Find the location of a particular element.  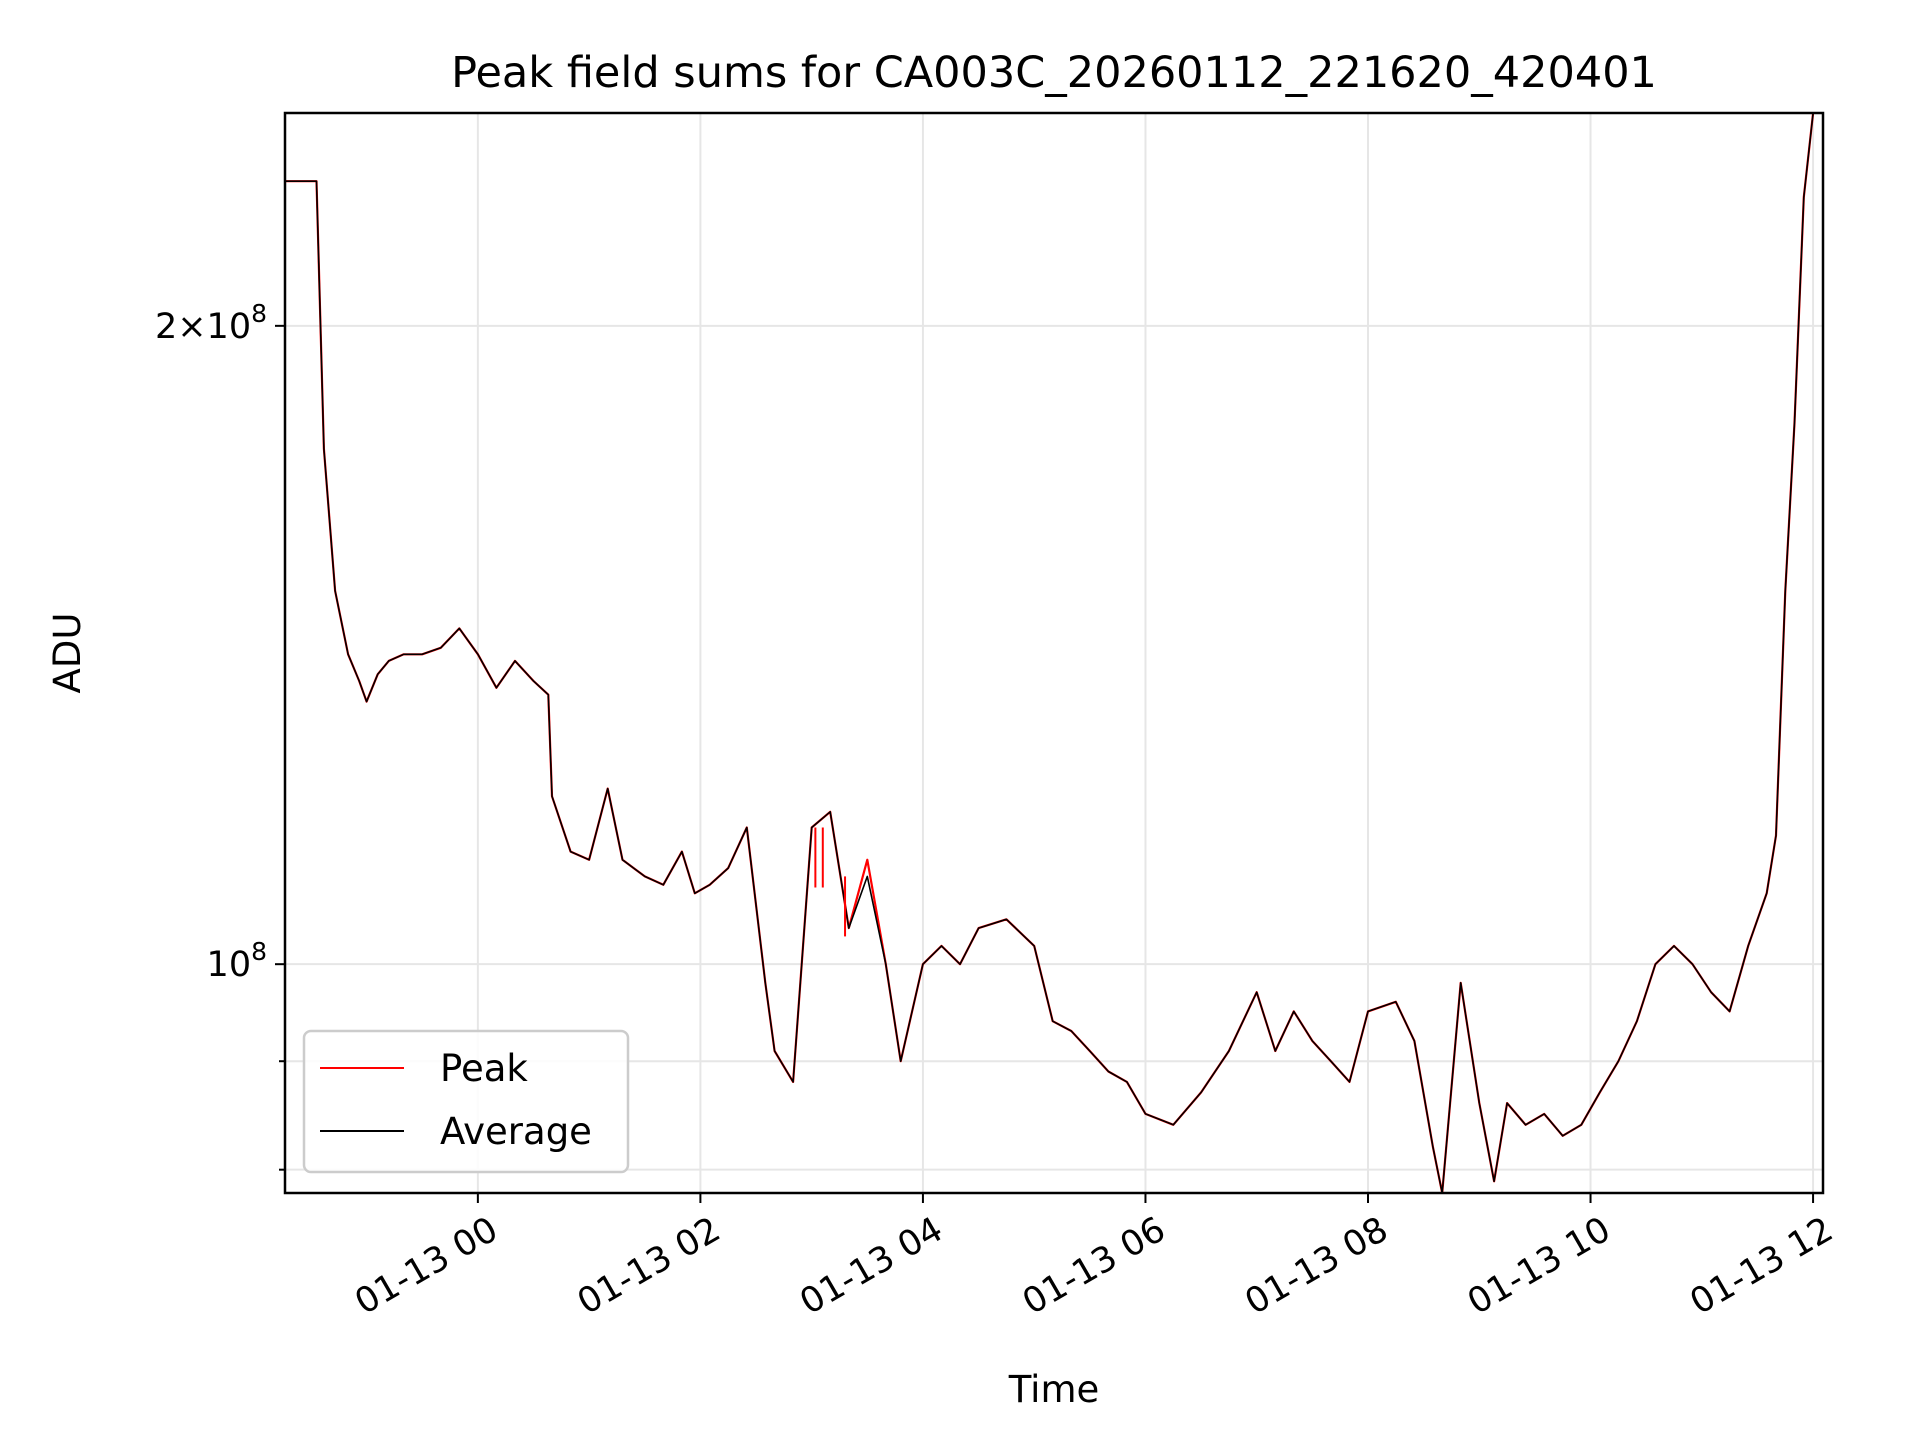

x-tick-label: 01-13 10 is located at coordinates (1539, 1266).